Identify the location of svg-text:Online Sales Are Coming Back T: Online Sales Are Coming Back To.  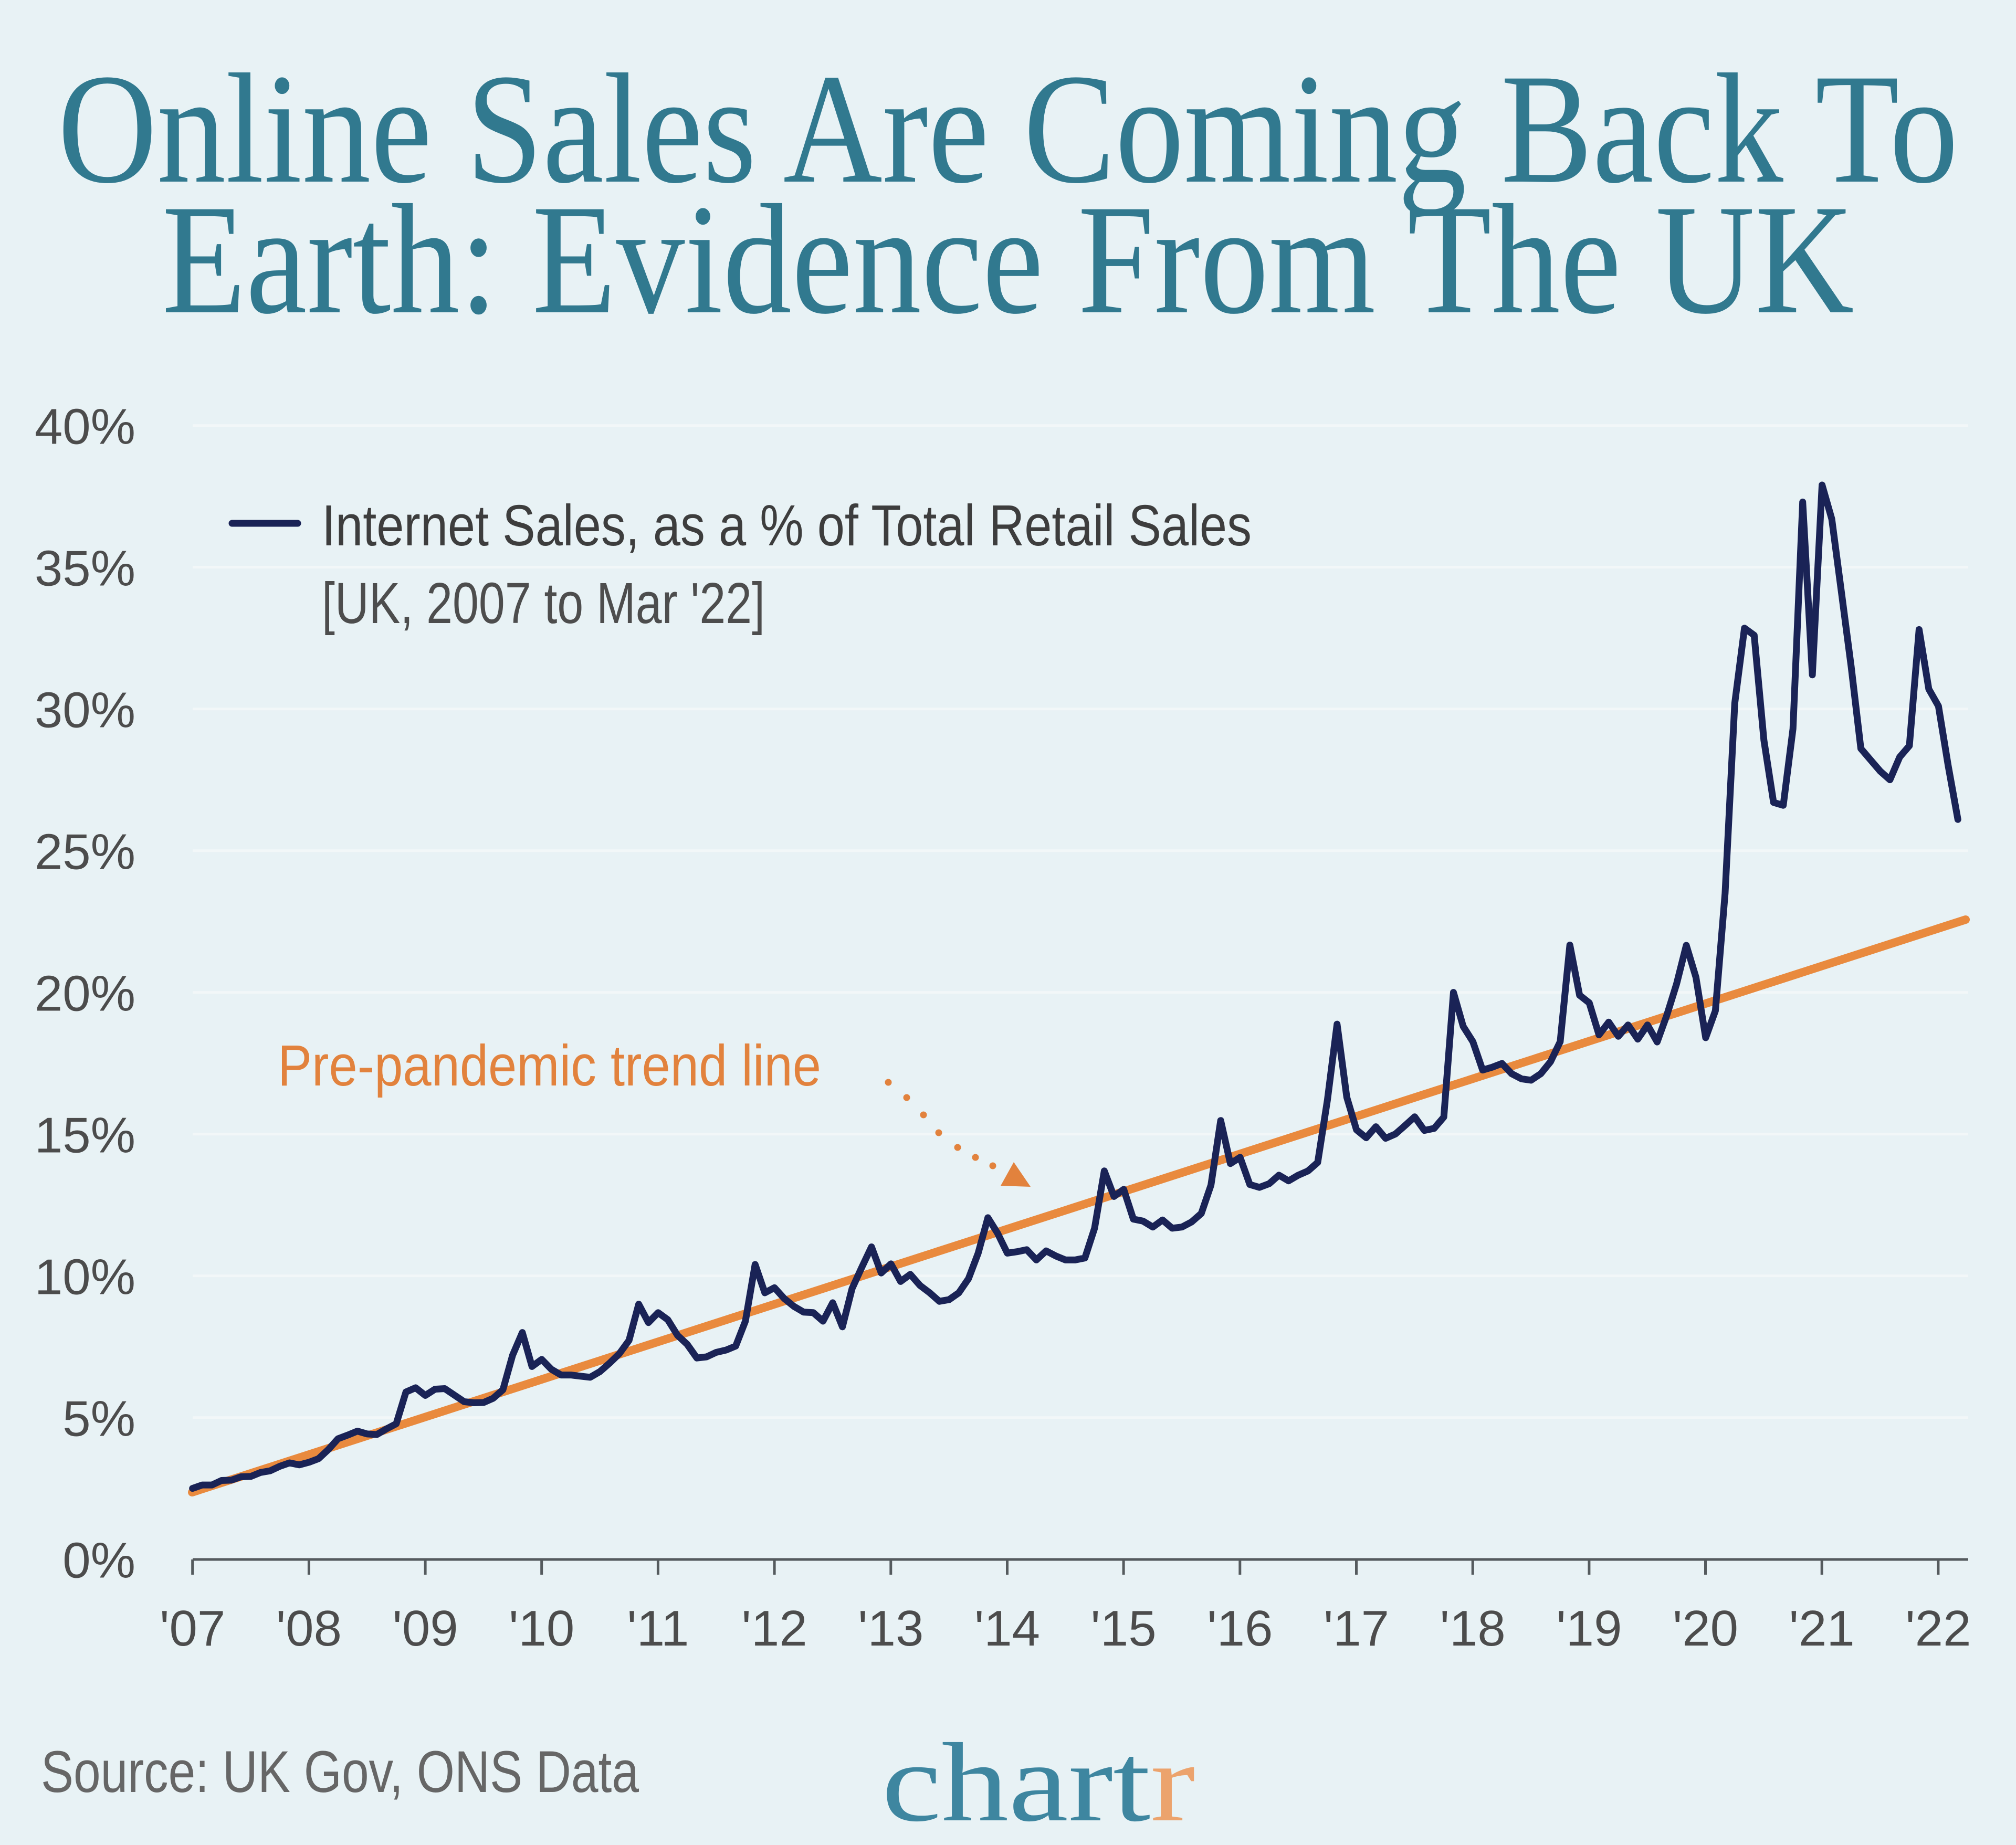
(1008, 128).